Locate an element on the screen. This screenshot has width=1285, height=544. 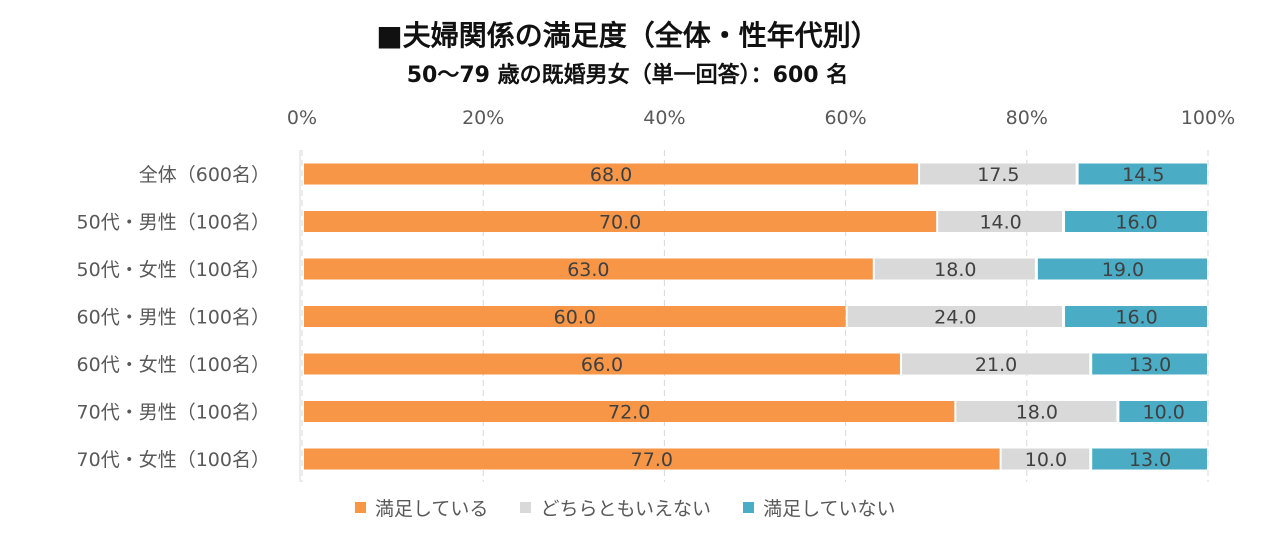
data-label: 63.0 is located at coordinates (588, 270).